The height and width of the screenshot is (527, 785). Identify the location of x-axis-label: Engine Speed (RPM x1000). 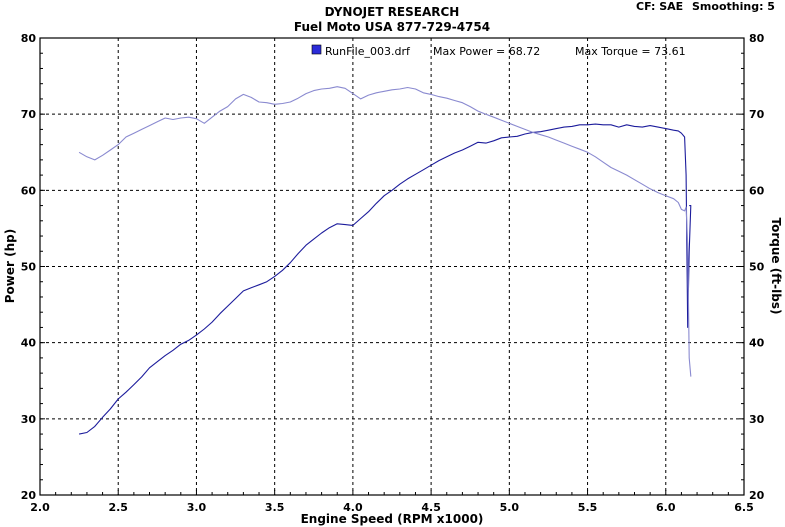
(392, 519).